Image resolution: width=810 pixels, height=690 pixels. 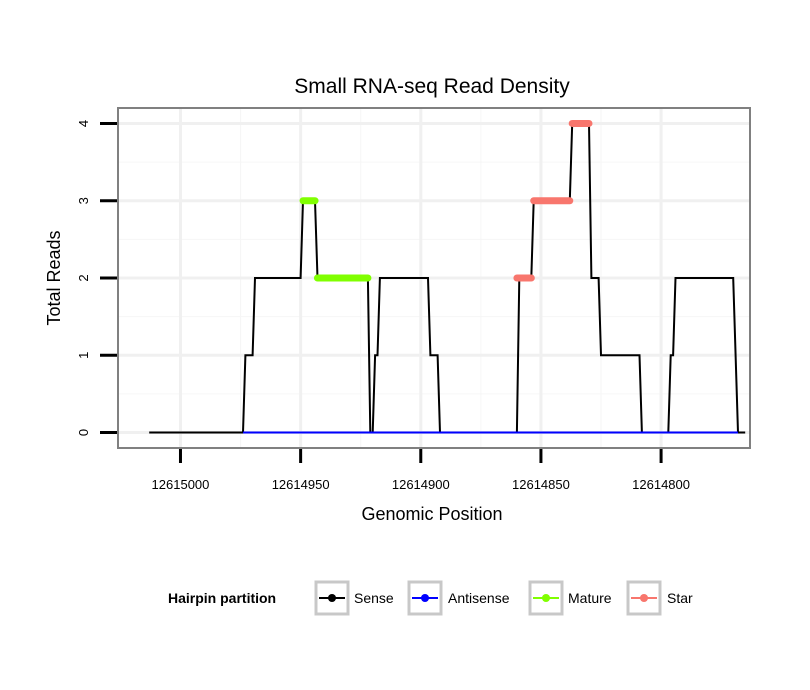 What do you see at coordinates (374, 598) in the screenshot?
I see `legend-label-sense: Sense` at bounding box center [374, 598].